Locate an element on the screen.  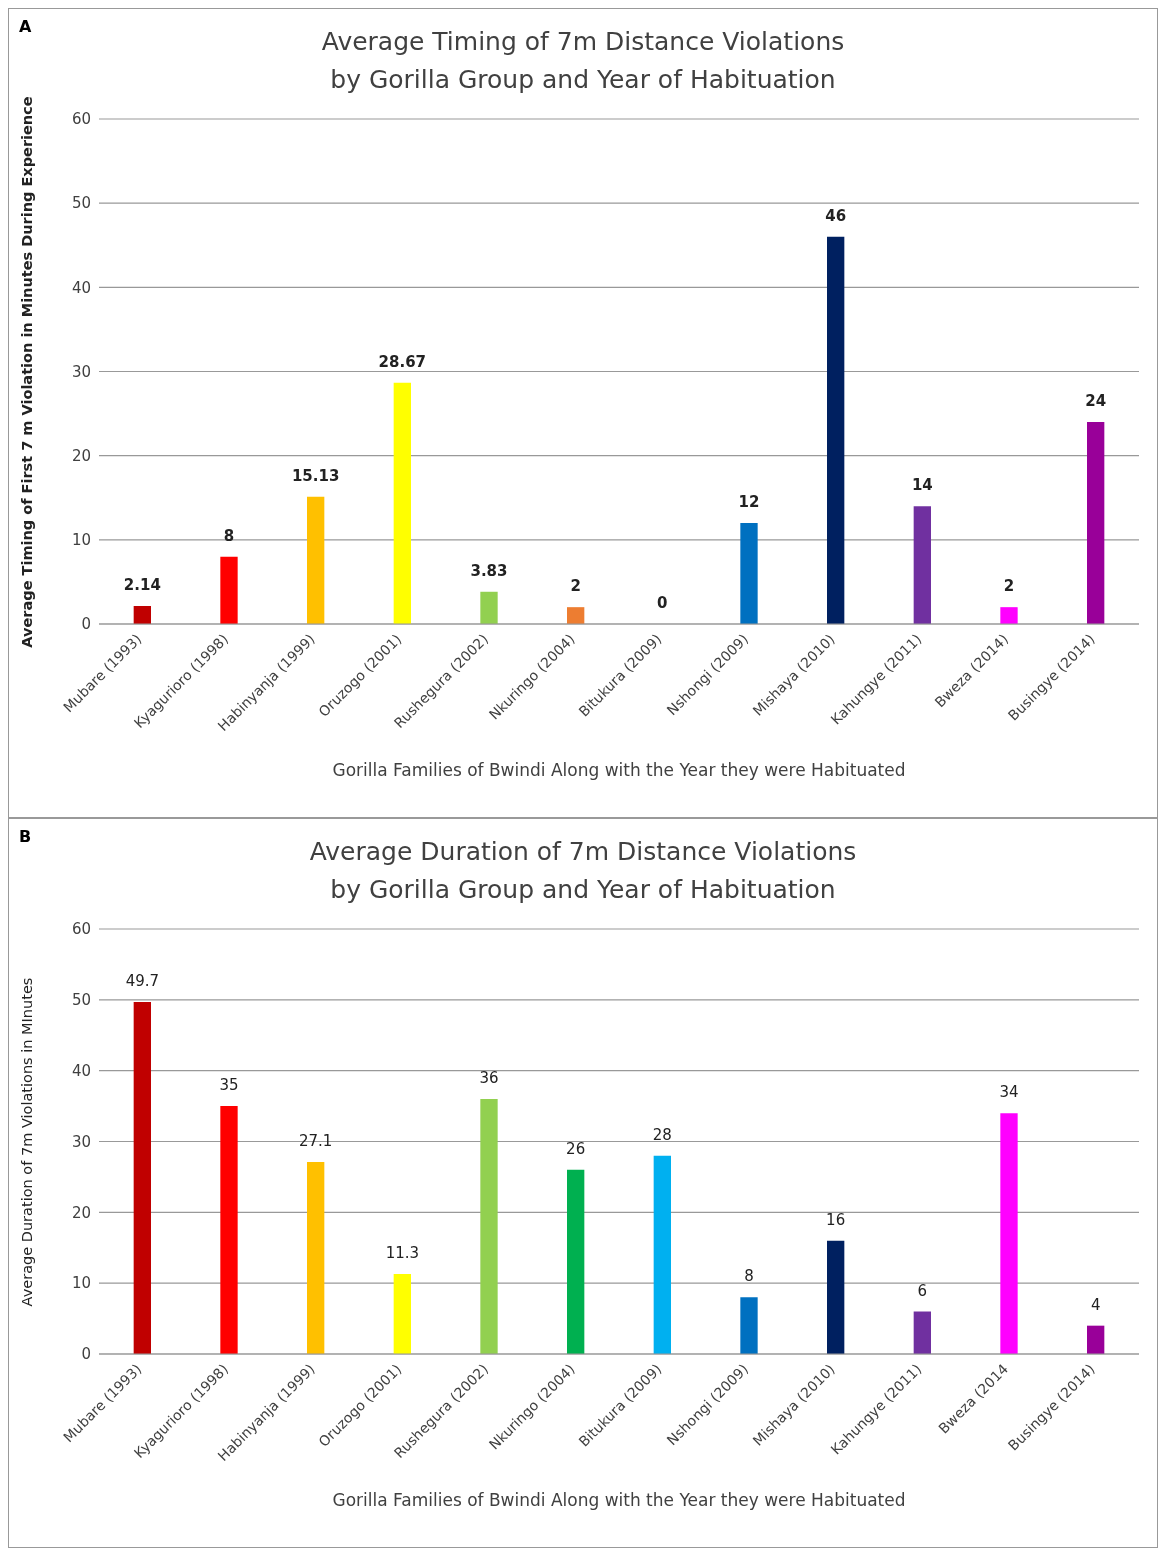
data-label: 28.67 is located at coordinates (402, 361).